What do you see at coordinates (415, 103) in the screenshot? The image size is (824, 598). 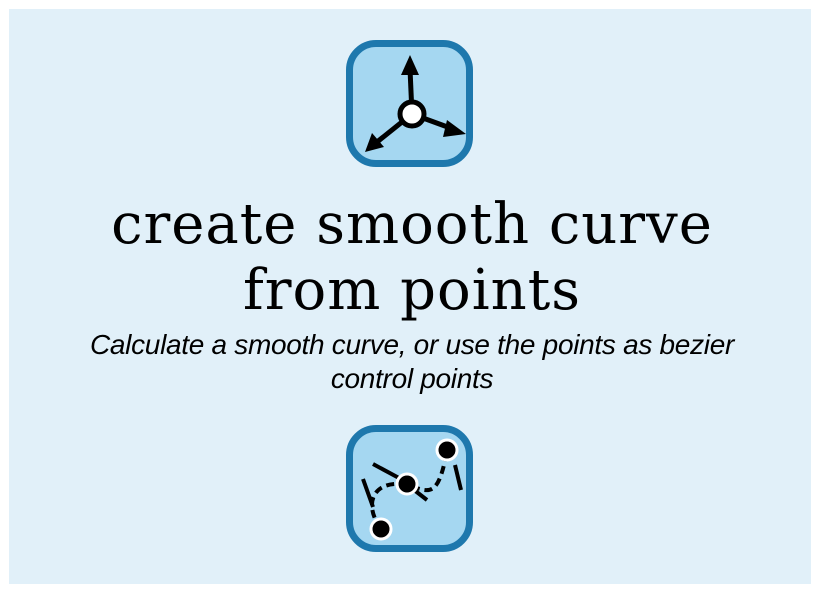 I see `axis-arrows-graphic` at bounding box center [415, 103].